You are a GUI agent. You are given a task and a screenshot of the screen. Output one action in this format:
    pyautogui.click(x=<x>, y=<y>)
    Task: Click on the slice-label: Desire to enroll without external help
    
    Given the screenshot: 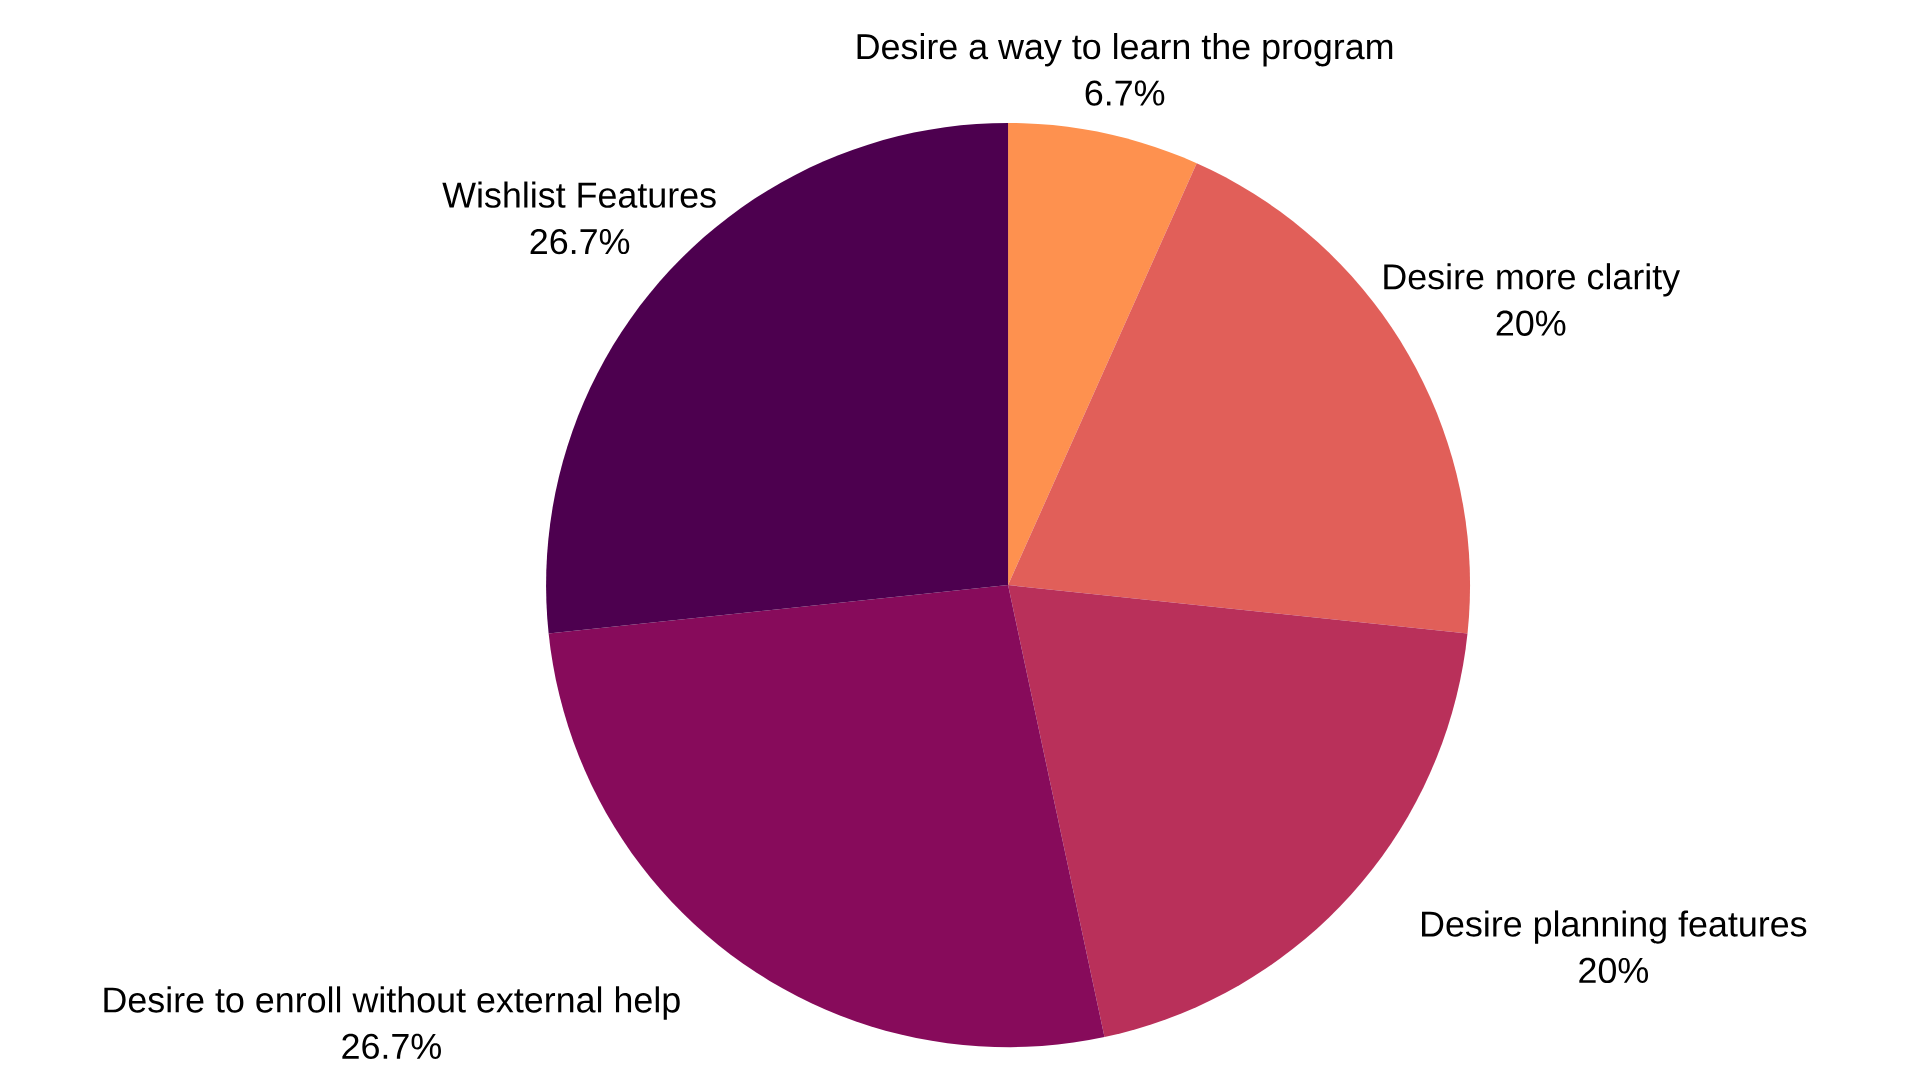 What is the action you would take?
    pyautogui.click(x=392, y=1003)
    